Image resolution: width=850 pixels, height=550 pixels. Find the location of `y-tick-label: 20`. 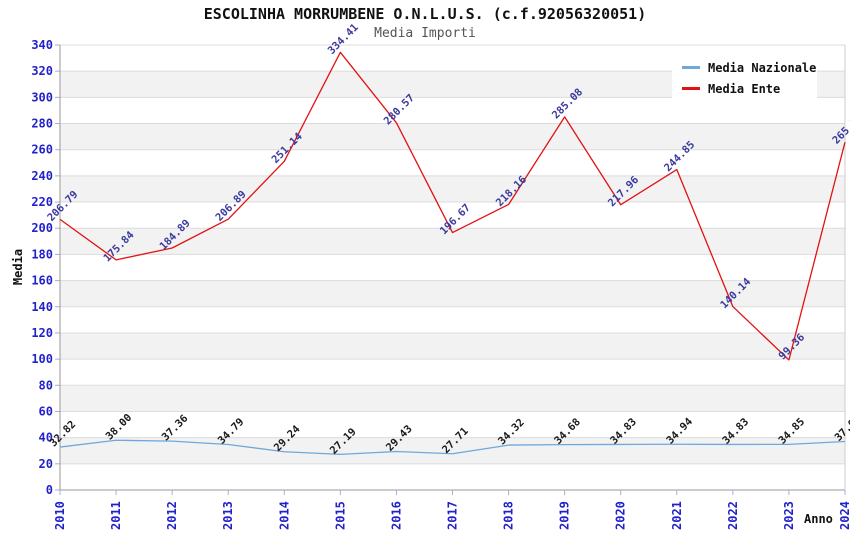

y-tick-label: 20 is located at coordinates (46, 464).